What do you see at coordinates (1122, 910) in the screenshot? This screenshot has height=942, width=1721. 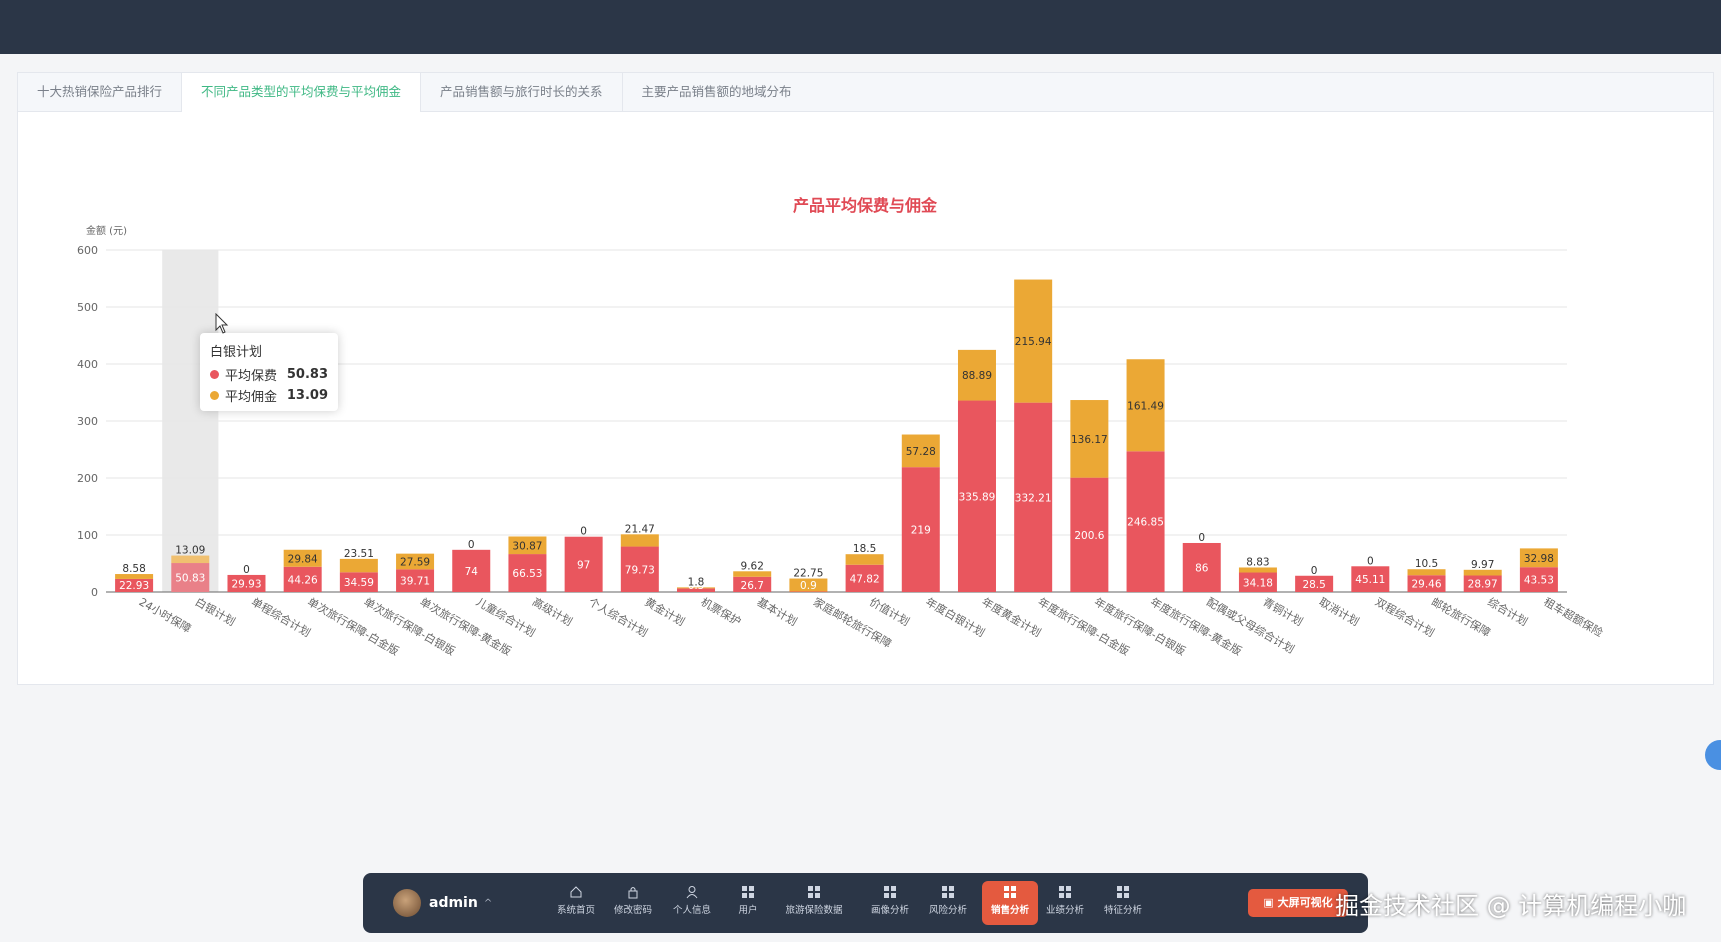 I see `dock-item-label: 特征分析` at bounding box center [1122, 910].